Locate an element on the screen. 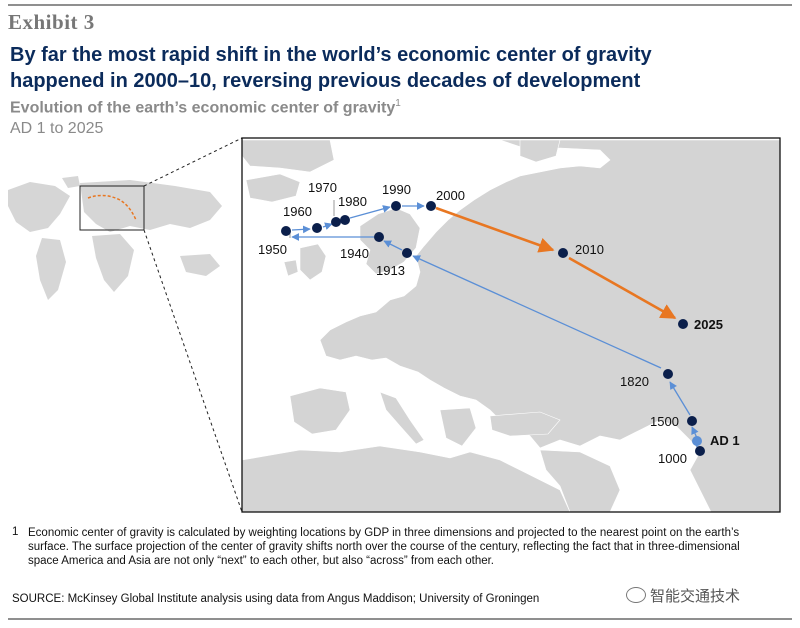 Image resolution: width=800 pixels, height=628 pixels. minimap-north-america is located at coordinates (39, 207).